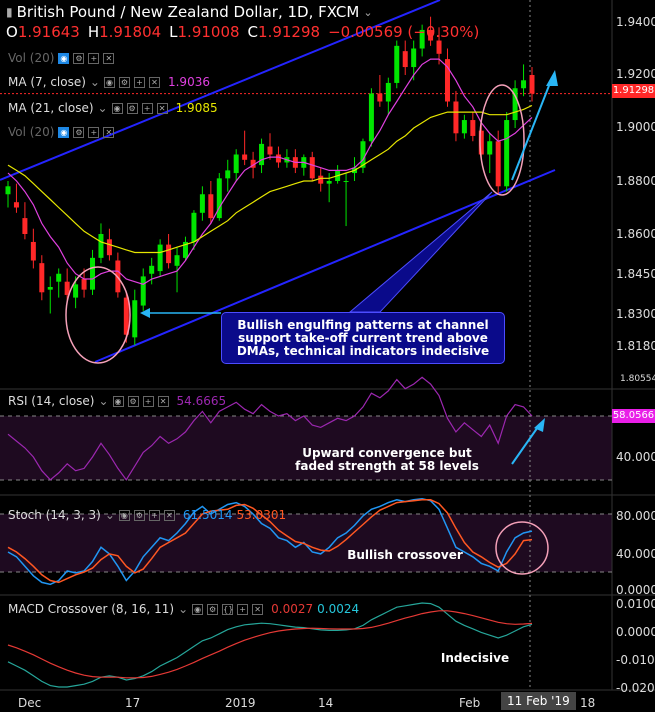 The height and width of the screenshot is (712, 655). I want to click on vol2-legend: Vol (20) ◉ ⚙ + ✕, so click(61, 132).